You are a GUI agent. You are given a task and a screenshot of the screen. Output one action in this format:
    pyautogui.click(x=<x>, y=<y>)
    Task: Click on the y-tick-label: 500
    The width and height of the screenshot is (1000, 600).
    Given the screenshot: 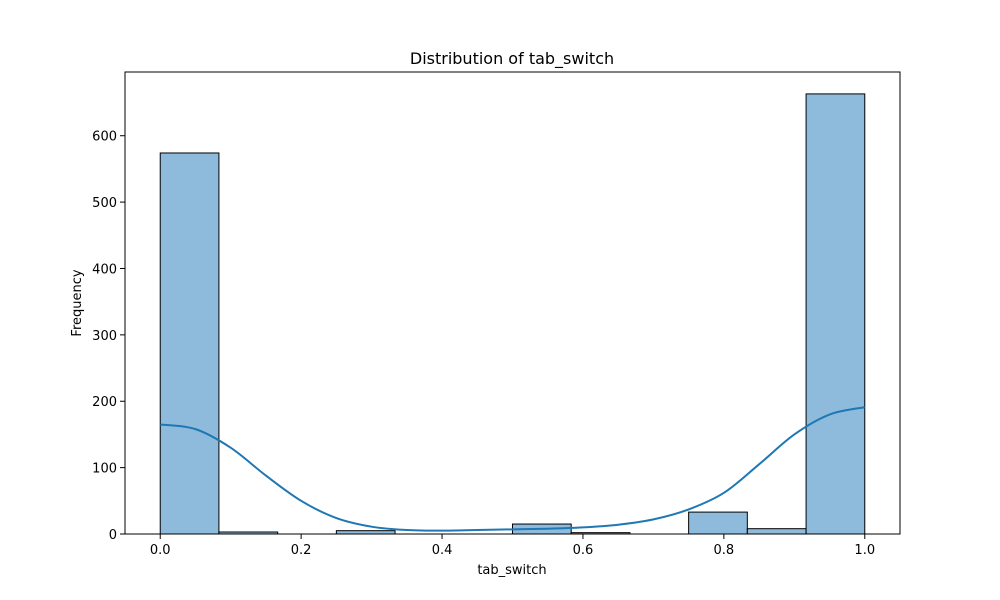 What is the action you would take?
    pyautogui.click(x=104, y=203)
    